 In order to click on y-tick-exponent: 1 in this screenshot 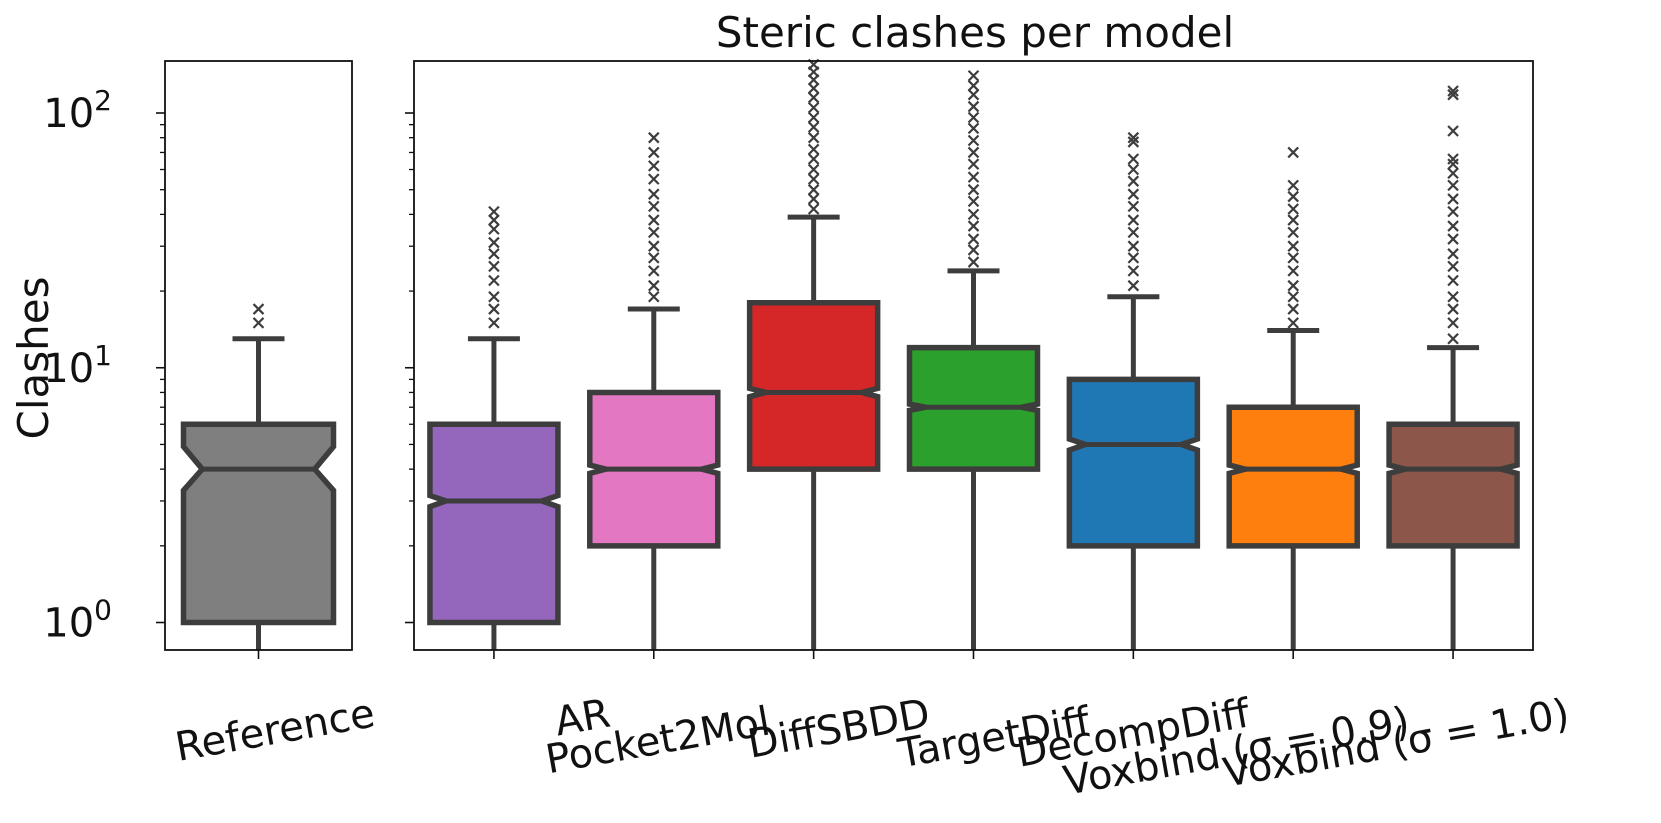, I will do `click(103, 355)`.